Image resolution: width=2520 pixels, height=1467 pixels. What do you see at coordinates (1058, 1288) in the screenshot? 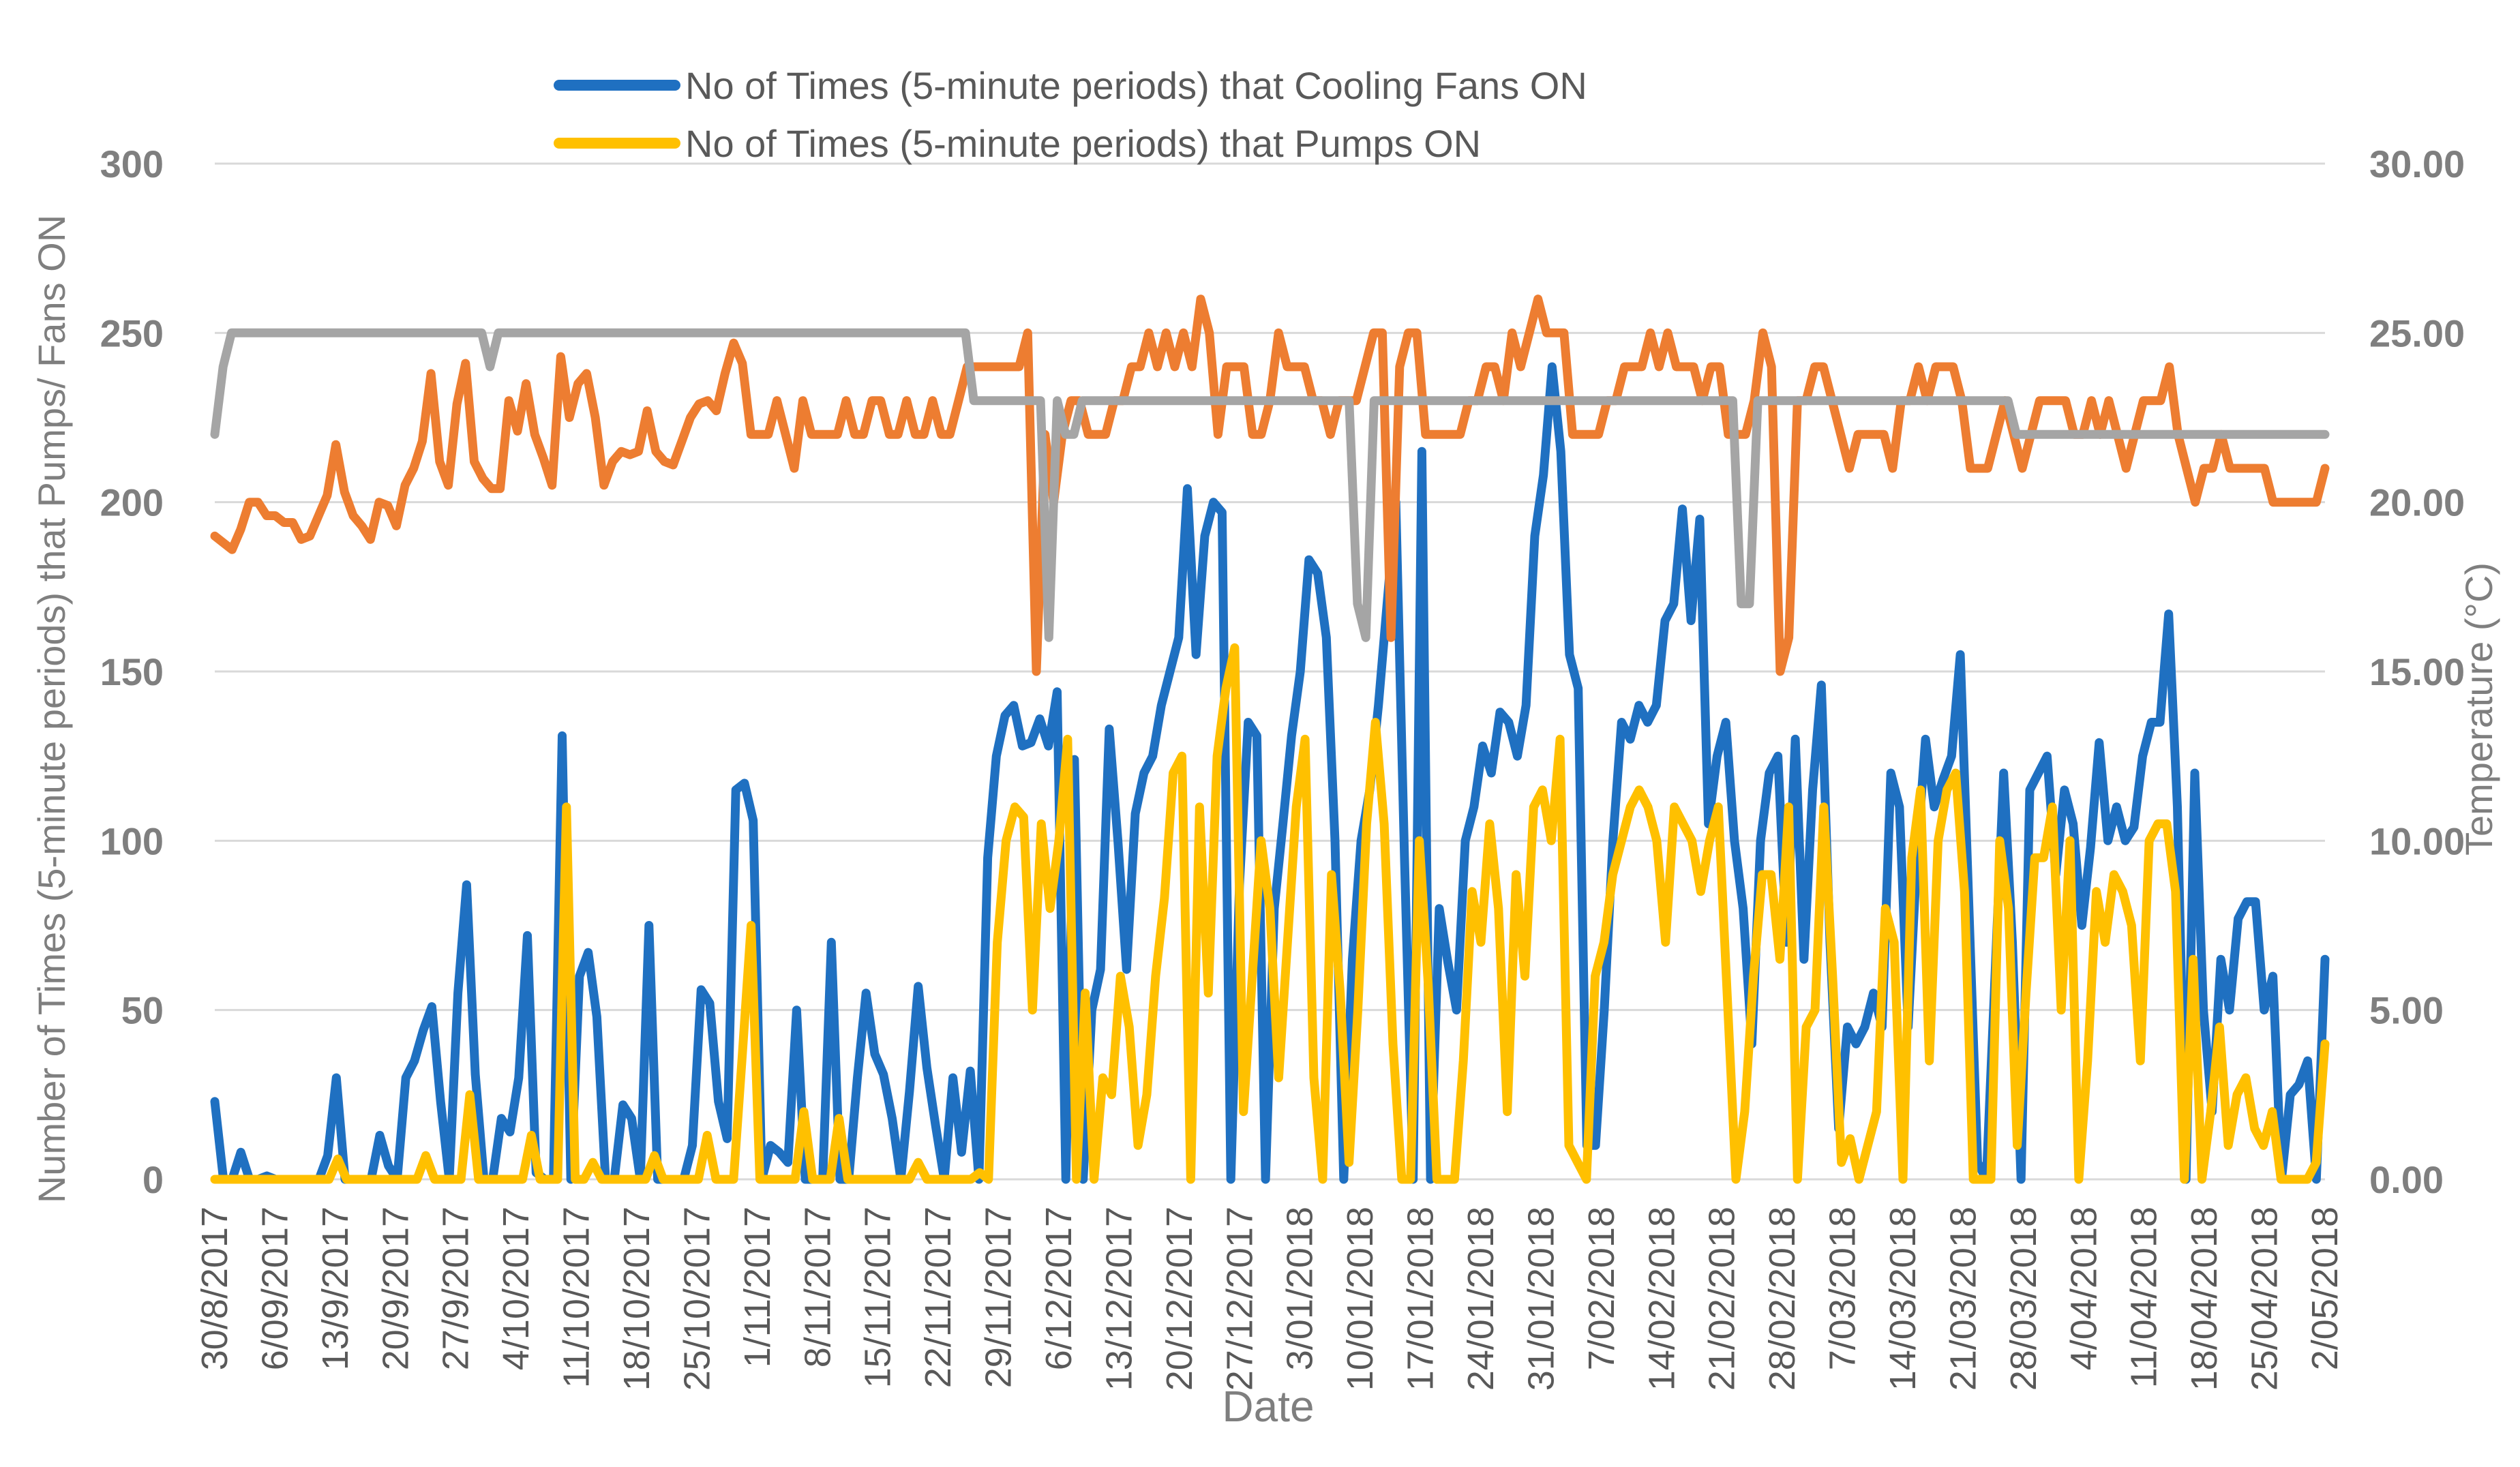
I see `x-tick-label: 6/12/2017` at bounding box center [1058, 1288].